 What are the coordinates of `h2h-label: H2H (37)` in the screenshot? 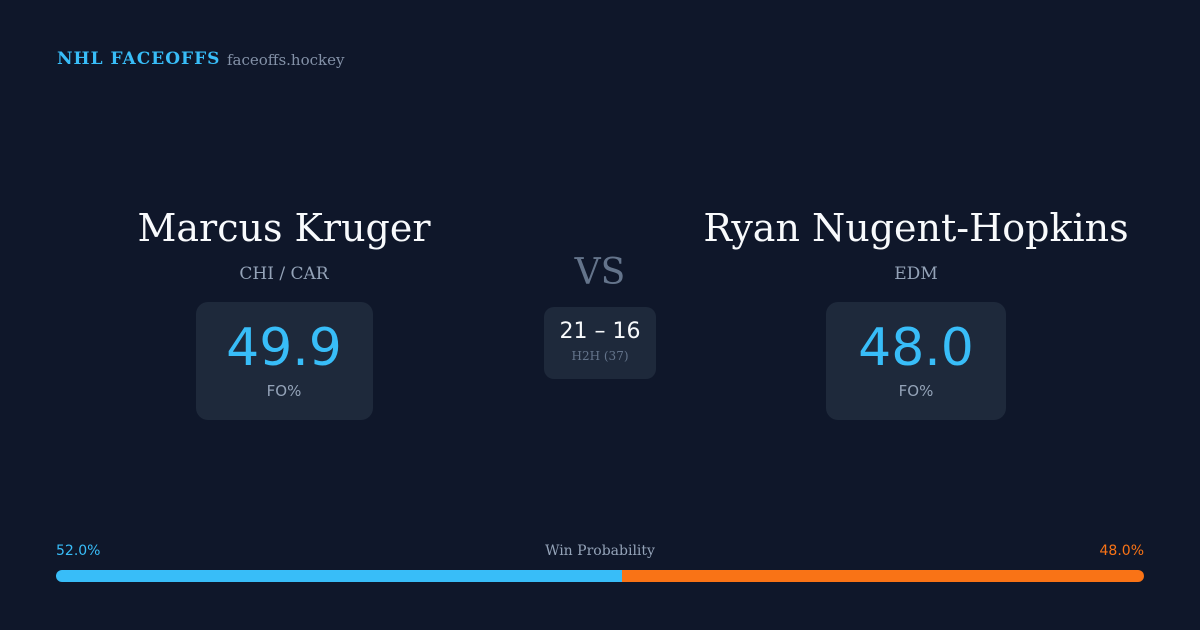 It's located at (600, 356).